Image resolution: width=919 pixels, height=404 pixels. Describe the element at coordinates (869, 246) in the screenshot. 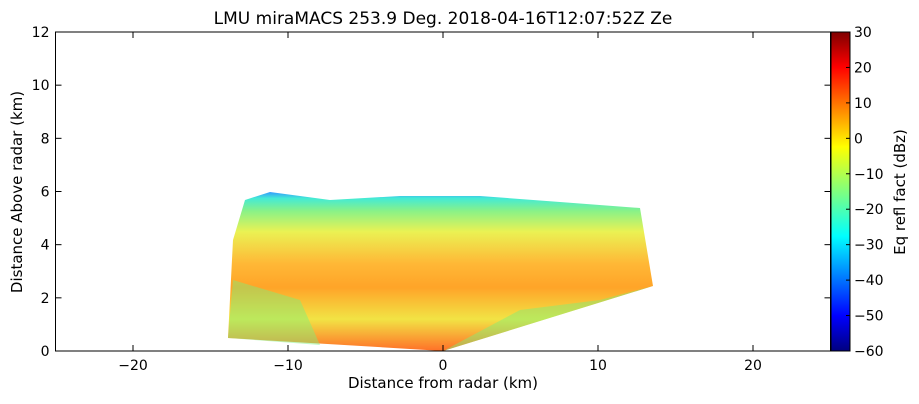

I see `colorbar-tick-label: −30` at that location.